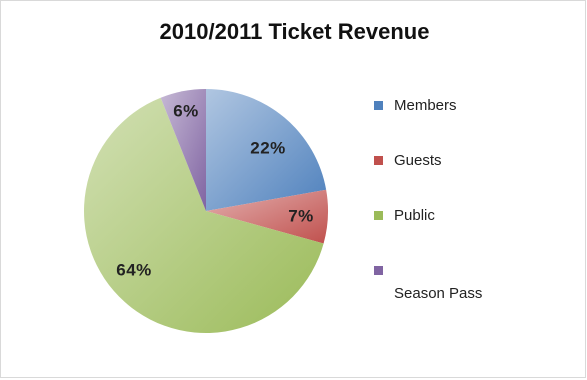 This screenshot has width=587, height=380. I want to click on legend-label-members: Members, so click(425, 105).